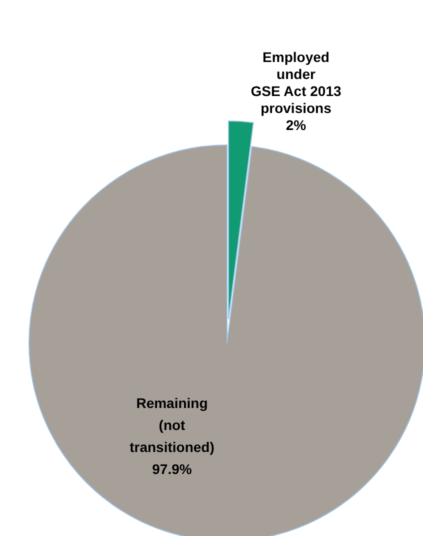 The image size is (423, 536). What do you see at coordinates (296, 82) in the screenshot?
I see `slice-label: Employed under GSE Act 2013 provisions` at bounding box center [296, 82].